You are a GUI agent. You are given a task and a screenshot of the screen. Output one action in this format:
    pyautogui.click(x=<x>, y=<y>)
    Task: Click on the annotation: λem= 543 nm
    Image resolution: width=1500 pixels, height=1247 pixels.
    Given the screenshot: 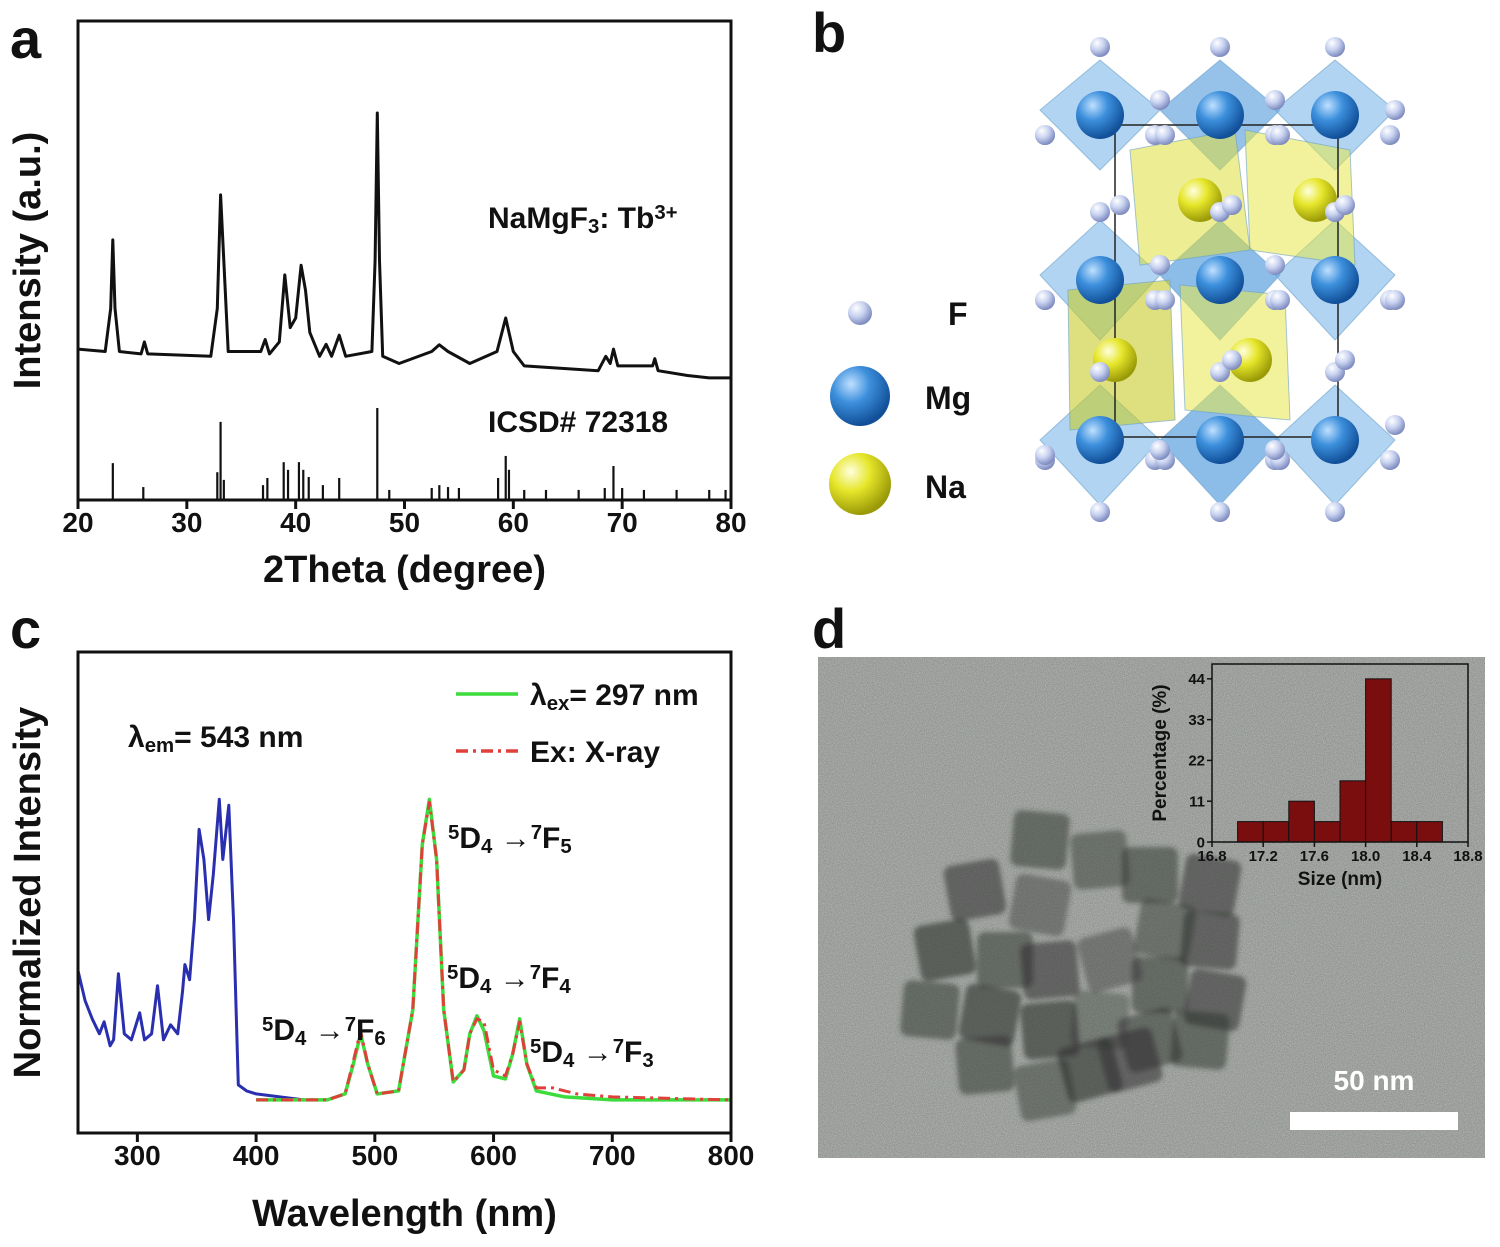 What is the action you would take?
    pyautogui.click(x=215, y=739)
    